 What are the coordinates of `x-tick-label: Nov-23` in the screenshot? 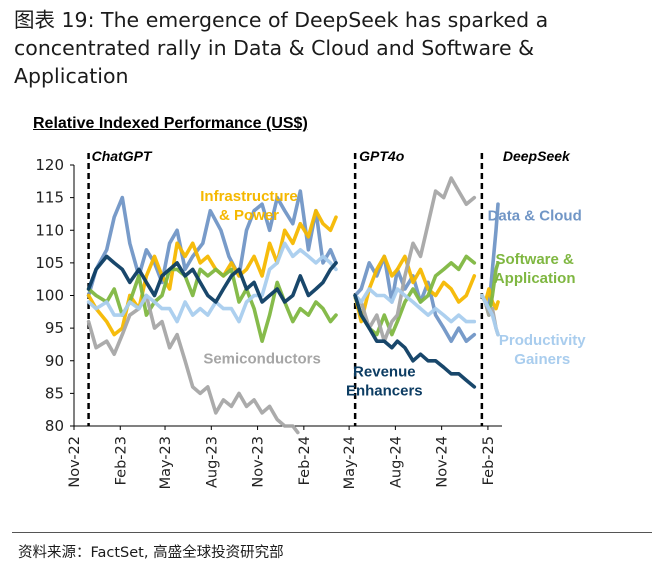 It's located at (259, 462).